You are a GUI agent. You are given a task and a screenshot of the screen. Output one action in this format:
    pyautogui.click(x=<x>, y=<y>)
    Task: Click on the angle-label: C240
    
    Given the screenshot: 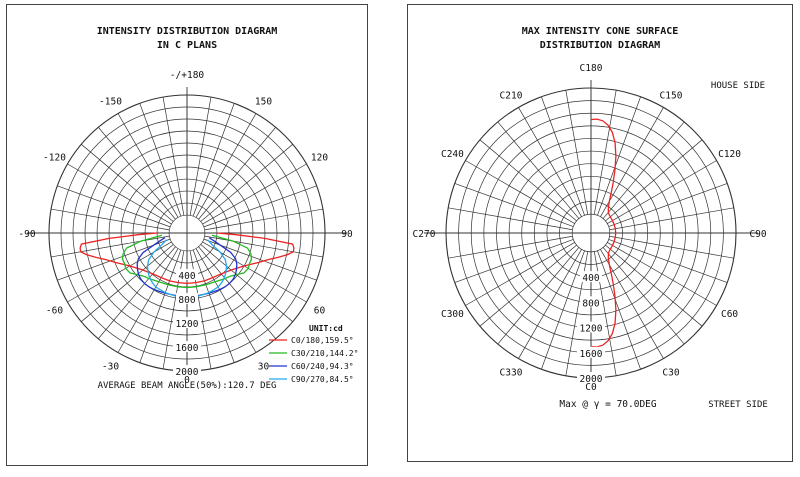 What is the action you would take?
    pyautogui.click(x=452, y=154)
    